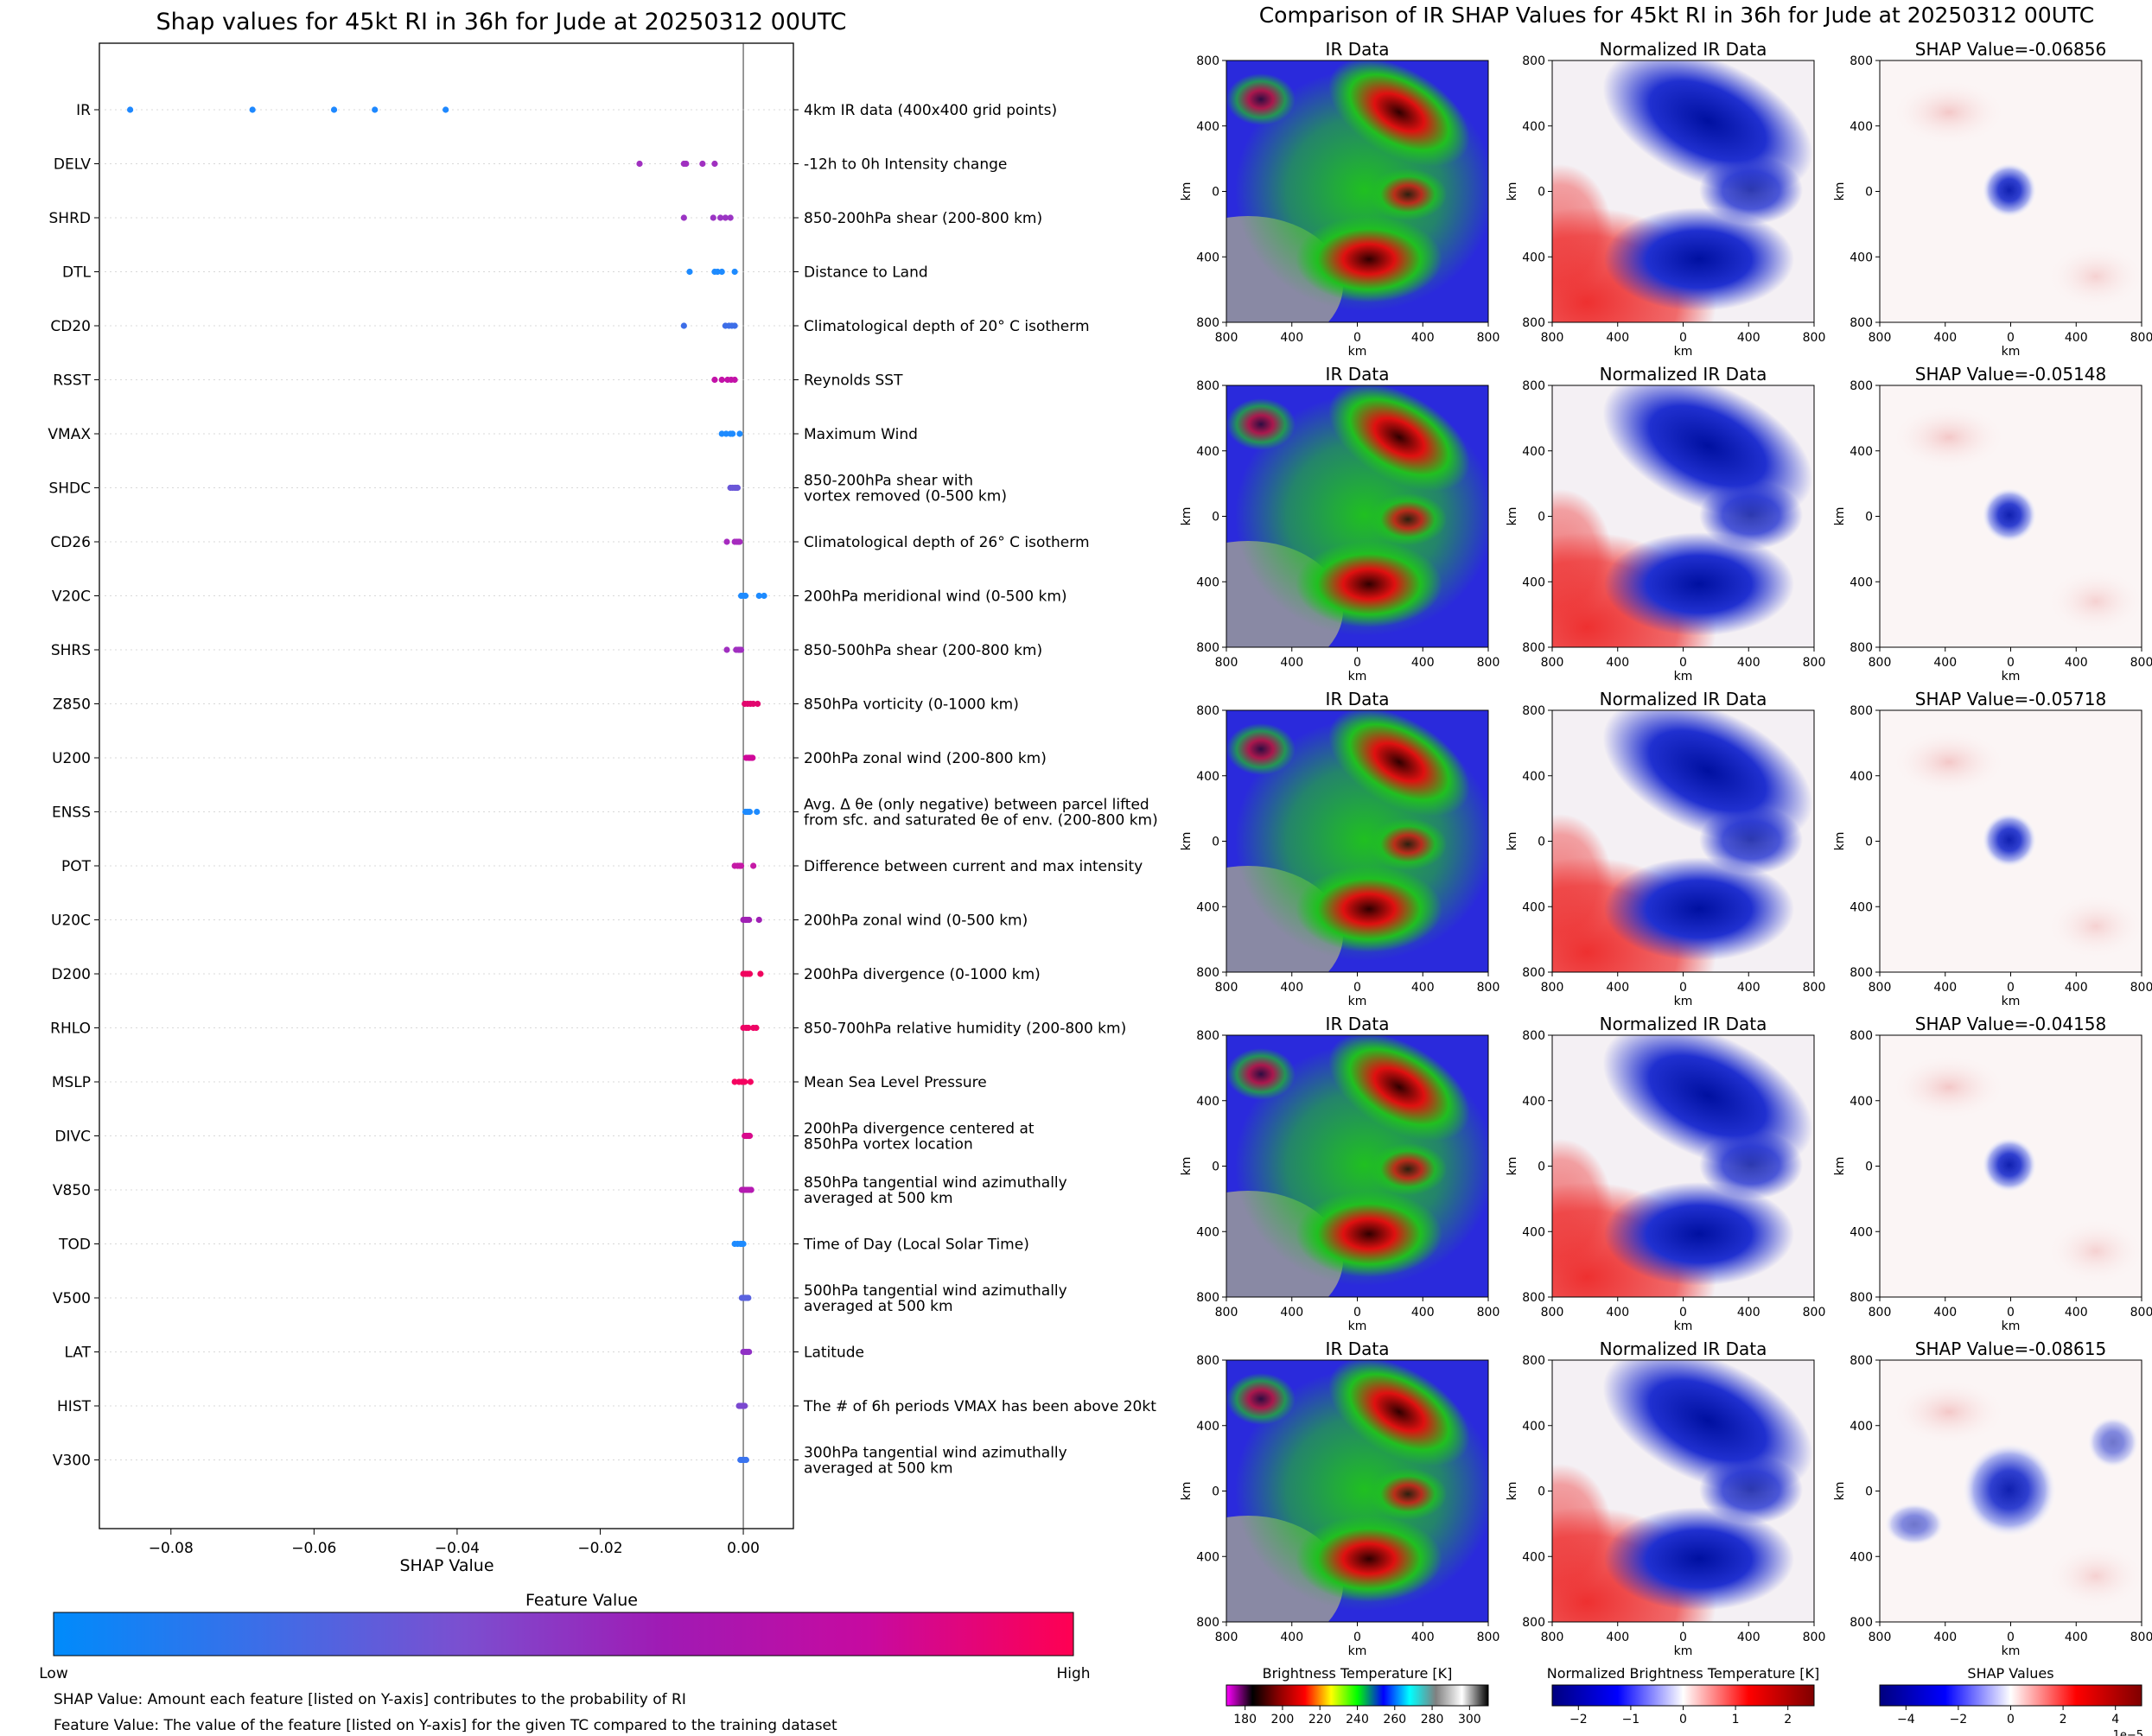  What do you see at coordinates (70, 542) in the screenshot?
I see `feature-label-cd26: CD26` at bounding box center [70, 542].